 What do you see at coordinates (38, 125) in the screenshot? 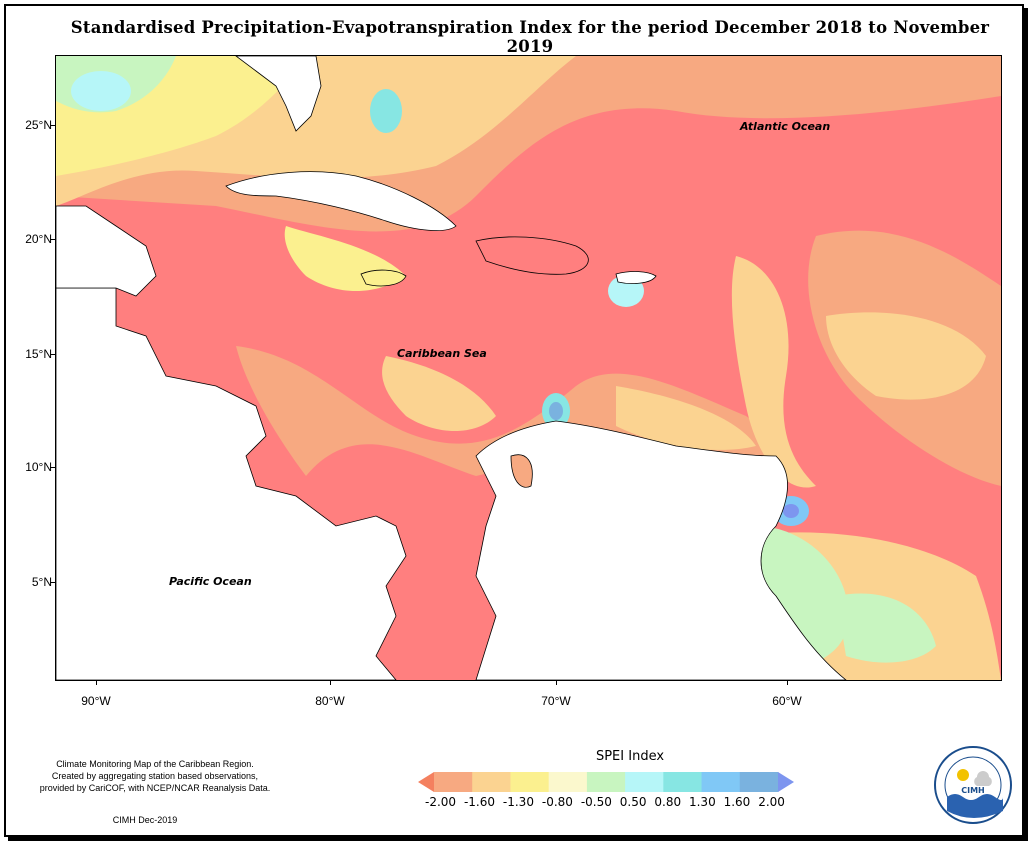
I see `y-tick-25n: 25°N` at bounding box center [38, 125].